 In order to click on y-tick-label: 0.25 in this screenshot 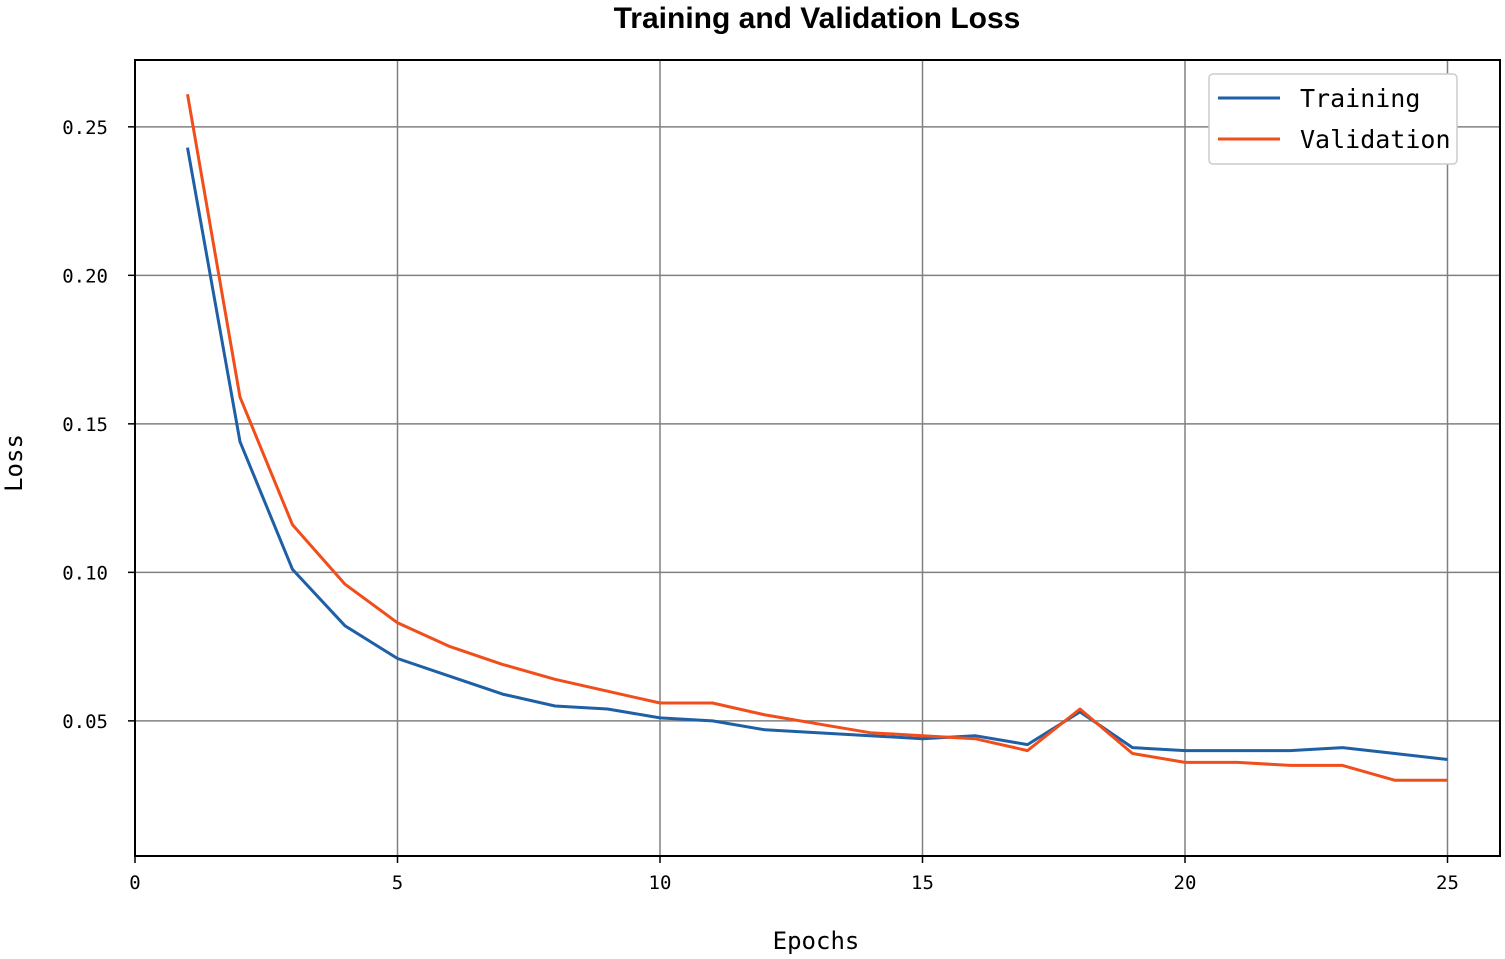, I will do `click(85, 128)`.